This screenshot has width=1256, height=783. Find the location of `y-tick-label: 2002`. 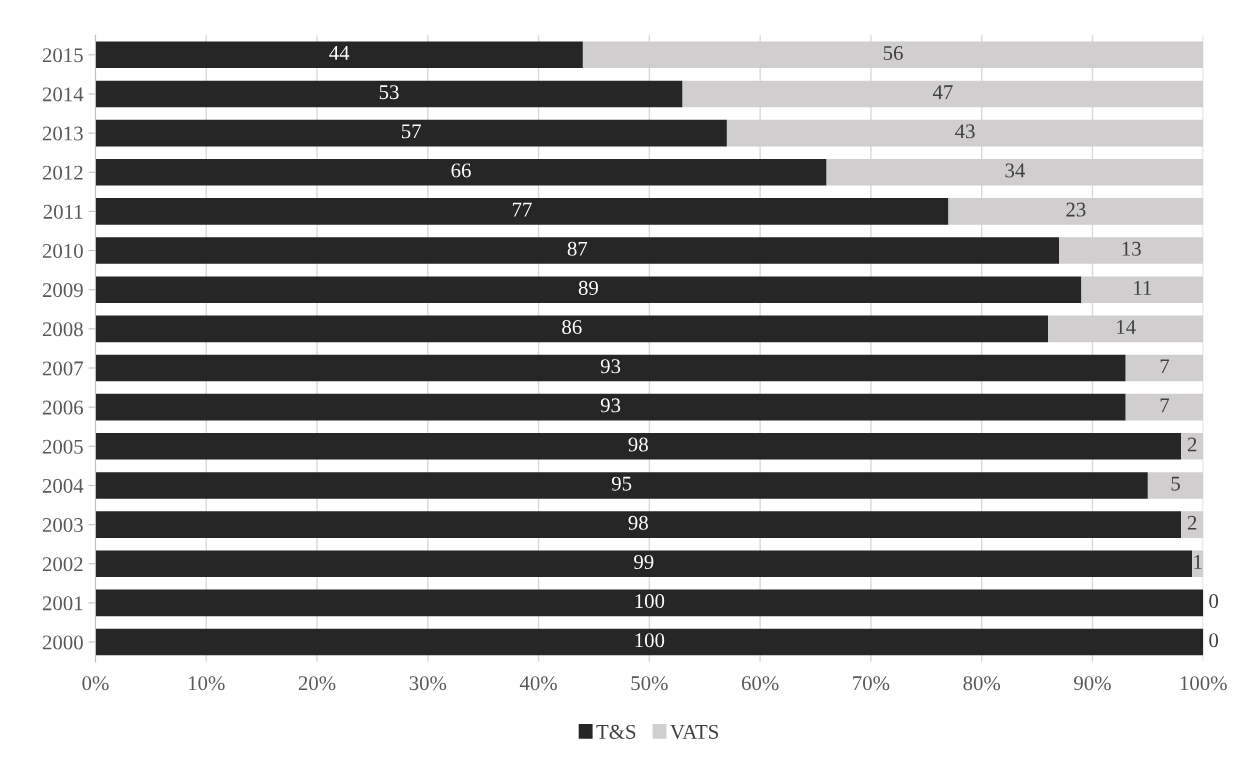

y-tick-label: 2002 is located at coordinates (62, 564).